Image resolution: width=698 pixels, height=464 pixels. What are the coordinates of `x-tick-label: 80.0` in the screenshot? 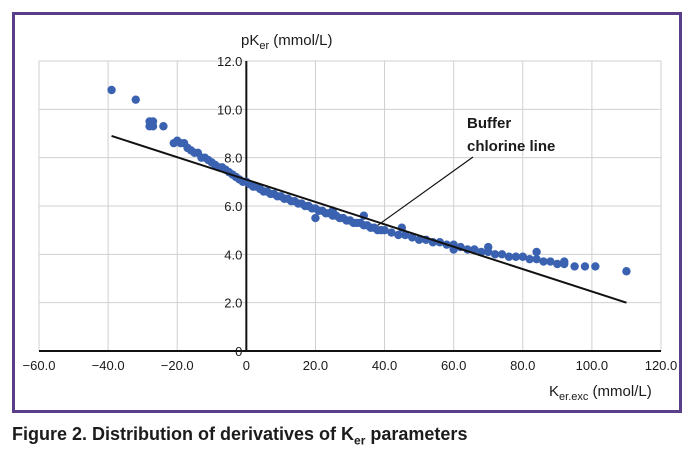 It's located at (522, 365).